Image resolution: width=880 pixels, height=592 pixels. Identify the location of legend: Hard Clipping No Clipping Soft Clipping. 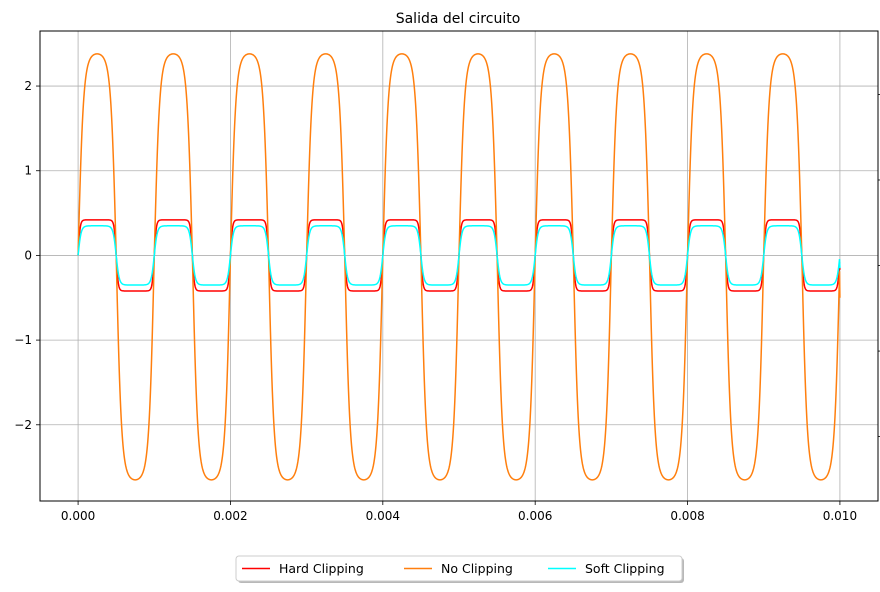
(459, 569).